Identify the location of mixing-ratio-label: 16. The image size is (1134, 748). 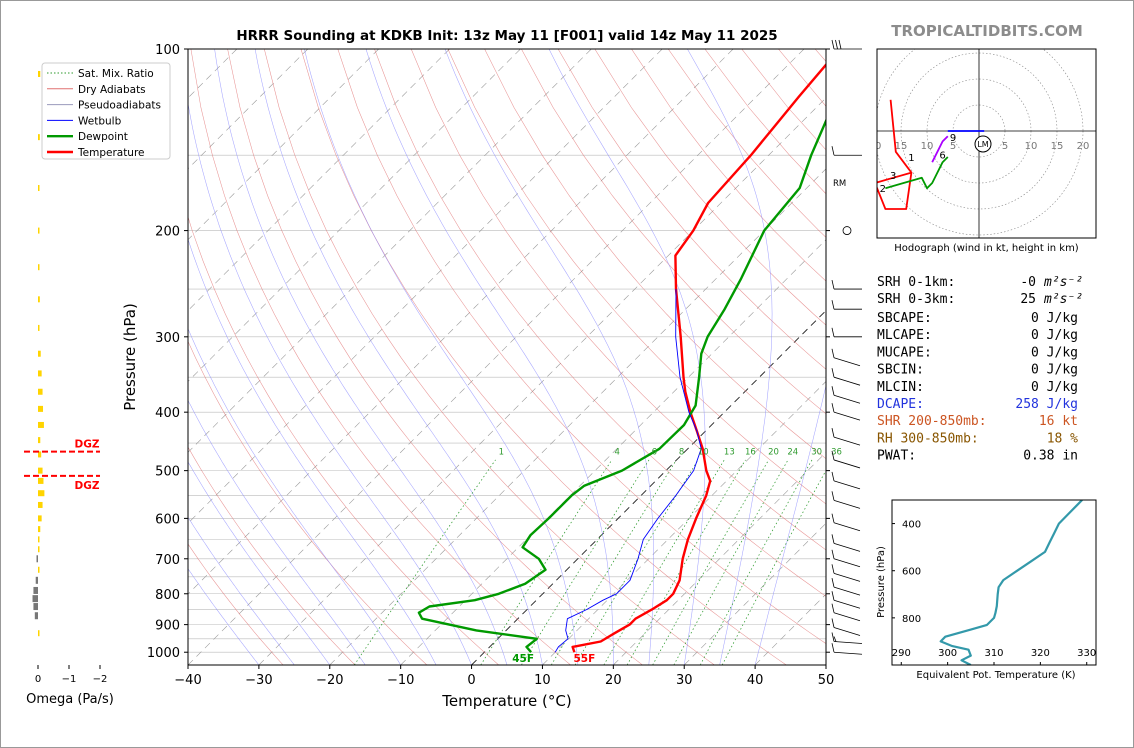
(750, 453).